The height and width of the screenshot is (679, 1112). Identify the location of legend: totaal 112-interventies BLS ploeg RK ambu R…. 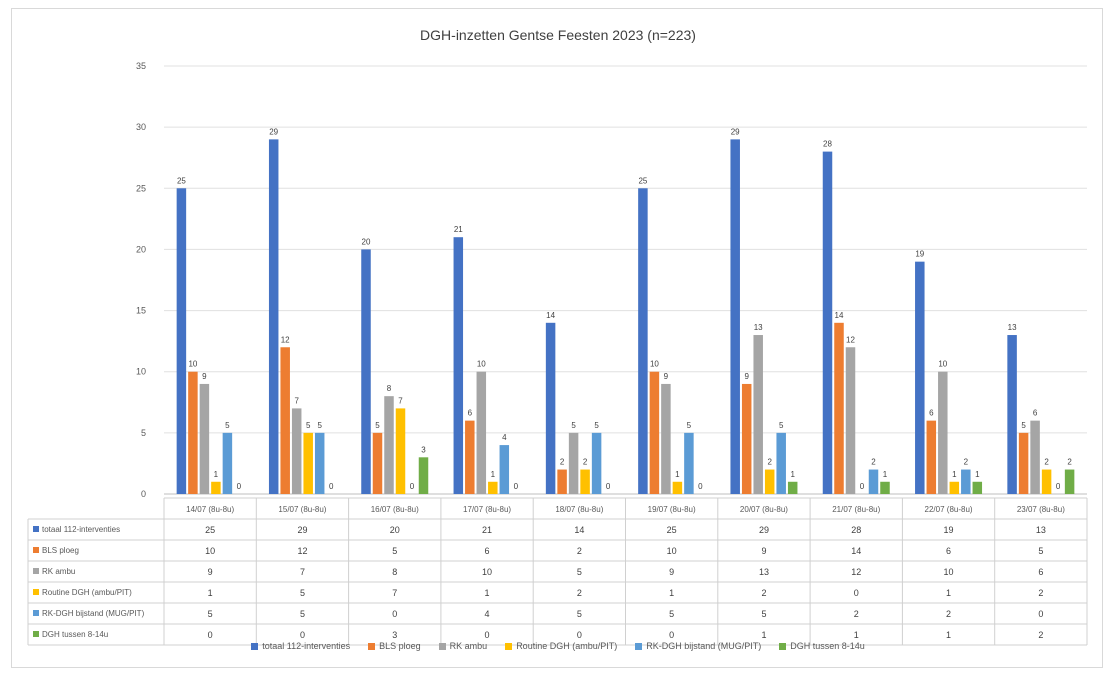
(558, 646).